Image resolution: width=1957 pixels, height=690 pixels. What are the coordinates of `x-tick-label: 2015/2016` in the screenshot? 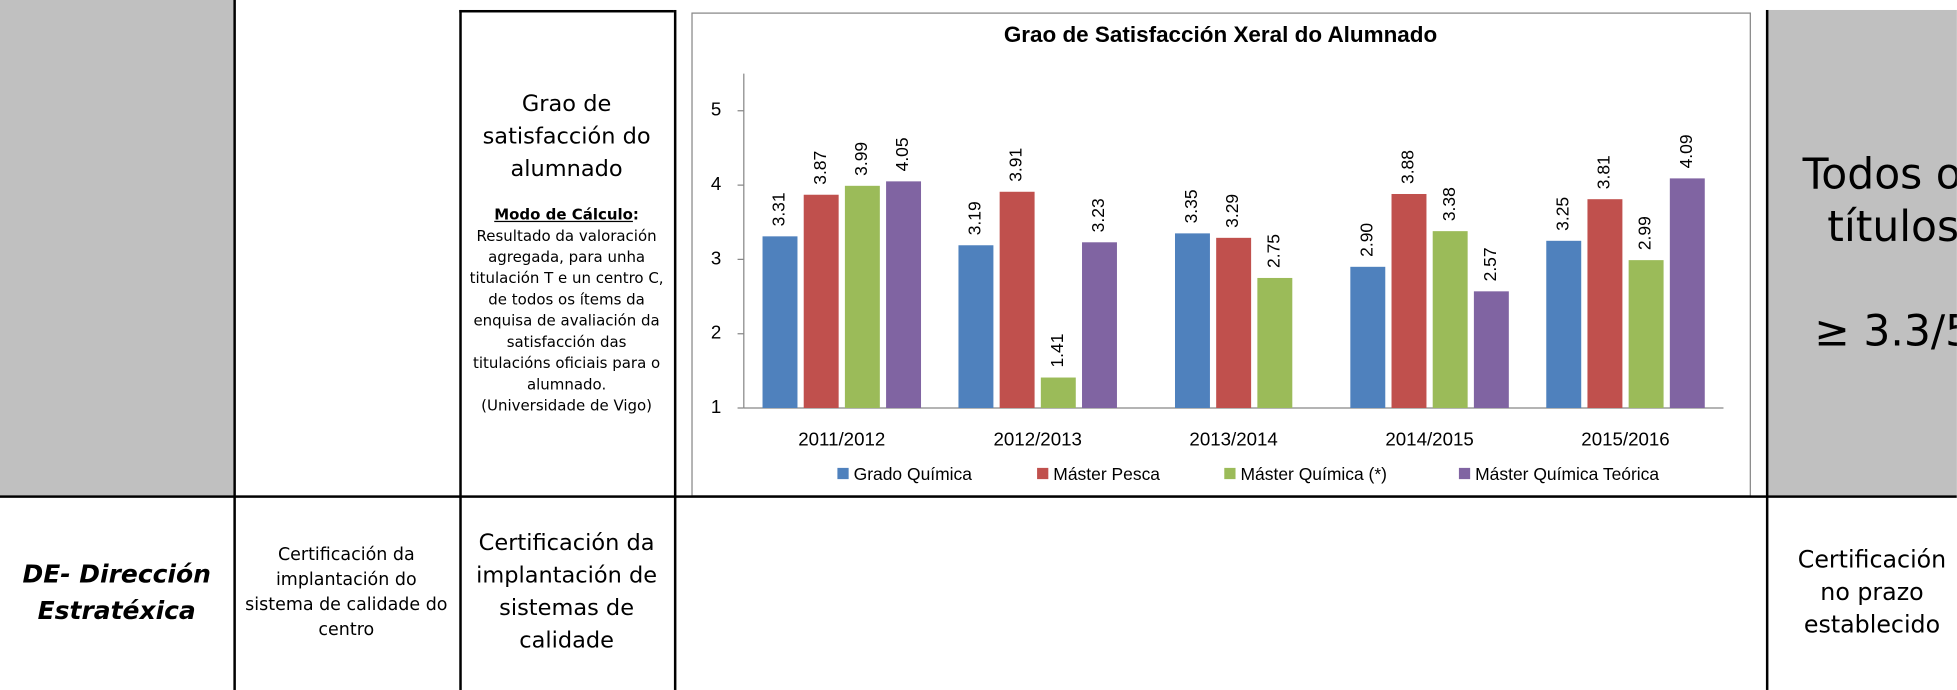 It's located at (1625, 438).